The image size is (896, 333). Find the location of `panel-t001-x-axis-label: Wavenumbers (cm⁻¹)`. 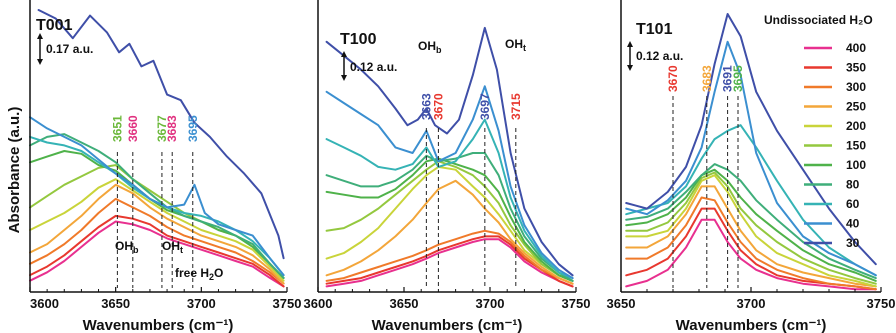

panel-t001-x-axis-label: Wavenumbers (cm⁻¹) is located at coordinates (158, 325).